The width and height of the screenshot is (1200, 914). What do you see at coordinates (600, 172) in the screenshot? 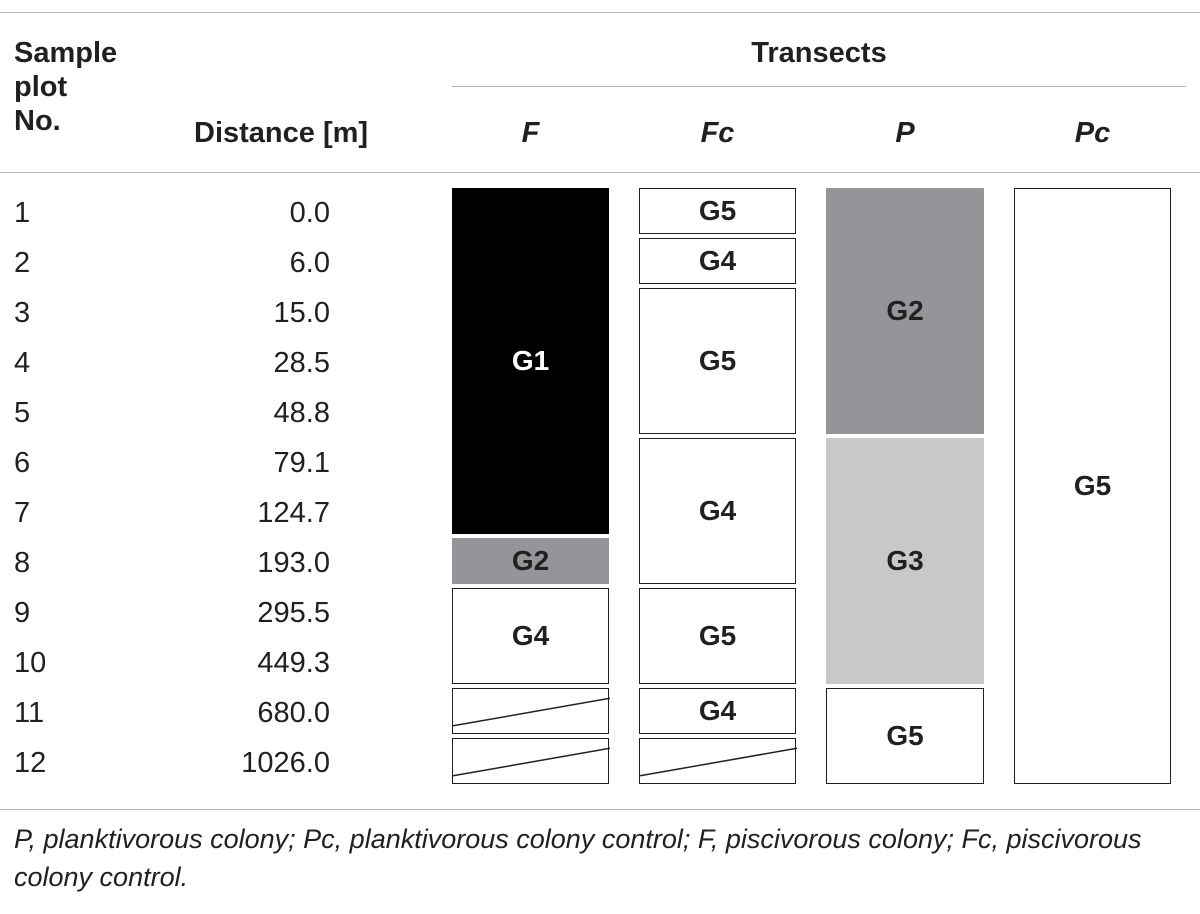
I see `header-bottom-rule` at bounding box center [600, 172].